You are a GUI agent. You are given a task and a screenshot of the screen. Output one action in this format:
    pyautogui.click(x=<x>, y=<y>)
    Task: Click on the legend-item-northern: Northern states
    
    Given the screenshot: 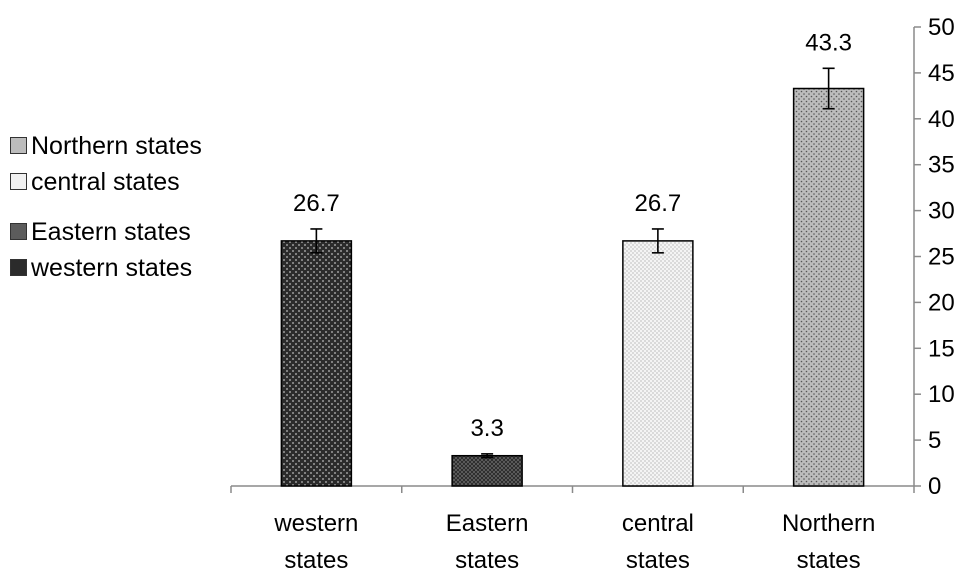 What is the action you would take?
    pyautogui.click(x=115, y=146)
    